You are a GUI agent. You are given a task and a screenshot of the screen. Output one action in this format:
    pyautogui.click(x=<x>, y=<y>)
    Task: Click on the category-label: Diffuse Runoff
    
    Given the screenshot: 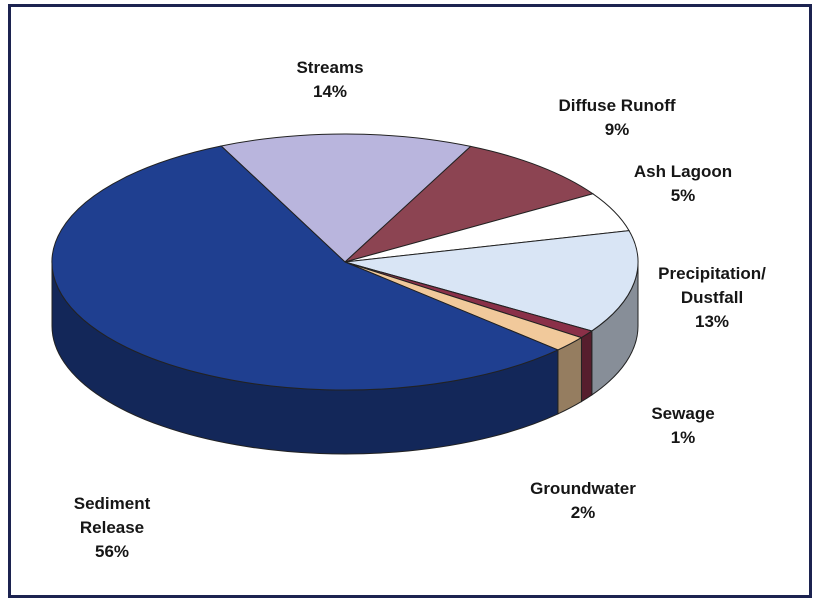 What is the action you would take?
    pyautogui.click(x=617, y=105)
    